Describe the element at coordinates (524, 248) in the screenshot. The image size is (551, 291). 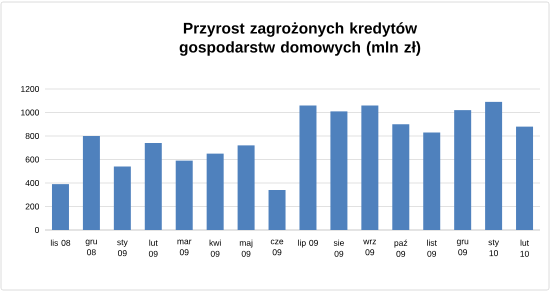
I see `x-tick-label: lut 10` at that location.